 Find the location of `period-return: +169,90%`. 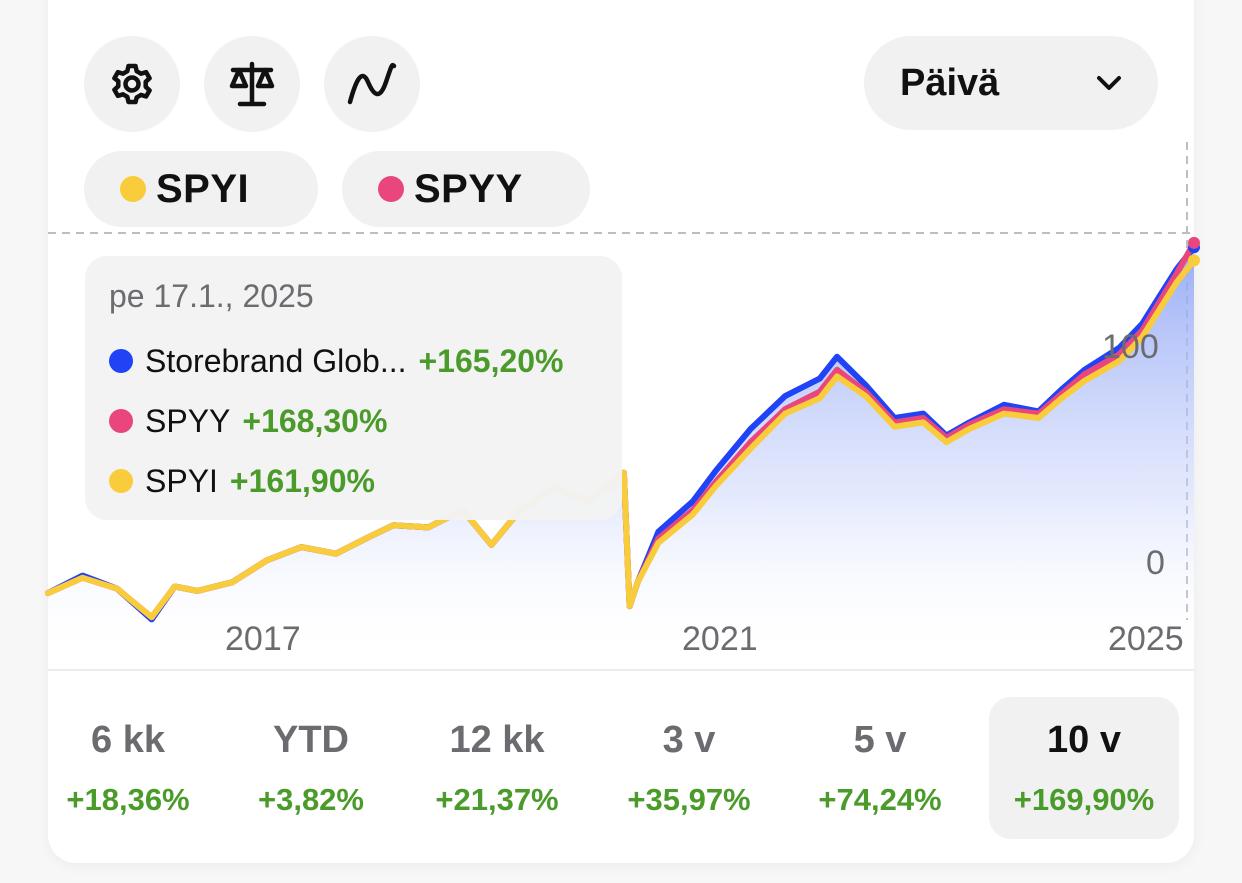

period-return: +169,90% is located at coordinates (1084, 799).